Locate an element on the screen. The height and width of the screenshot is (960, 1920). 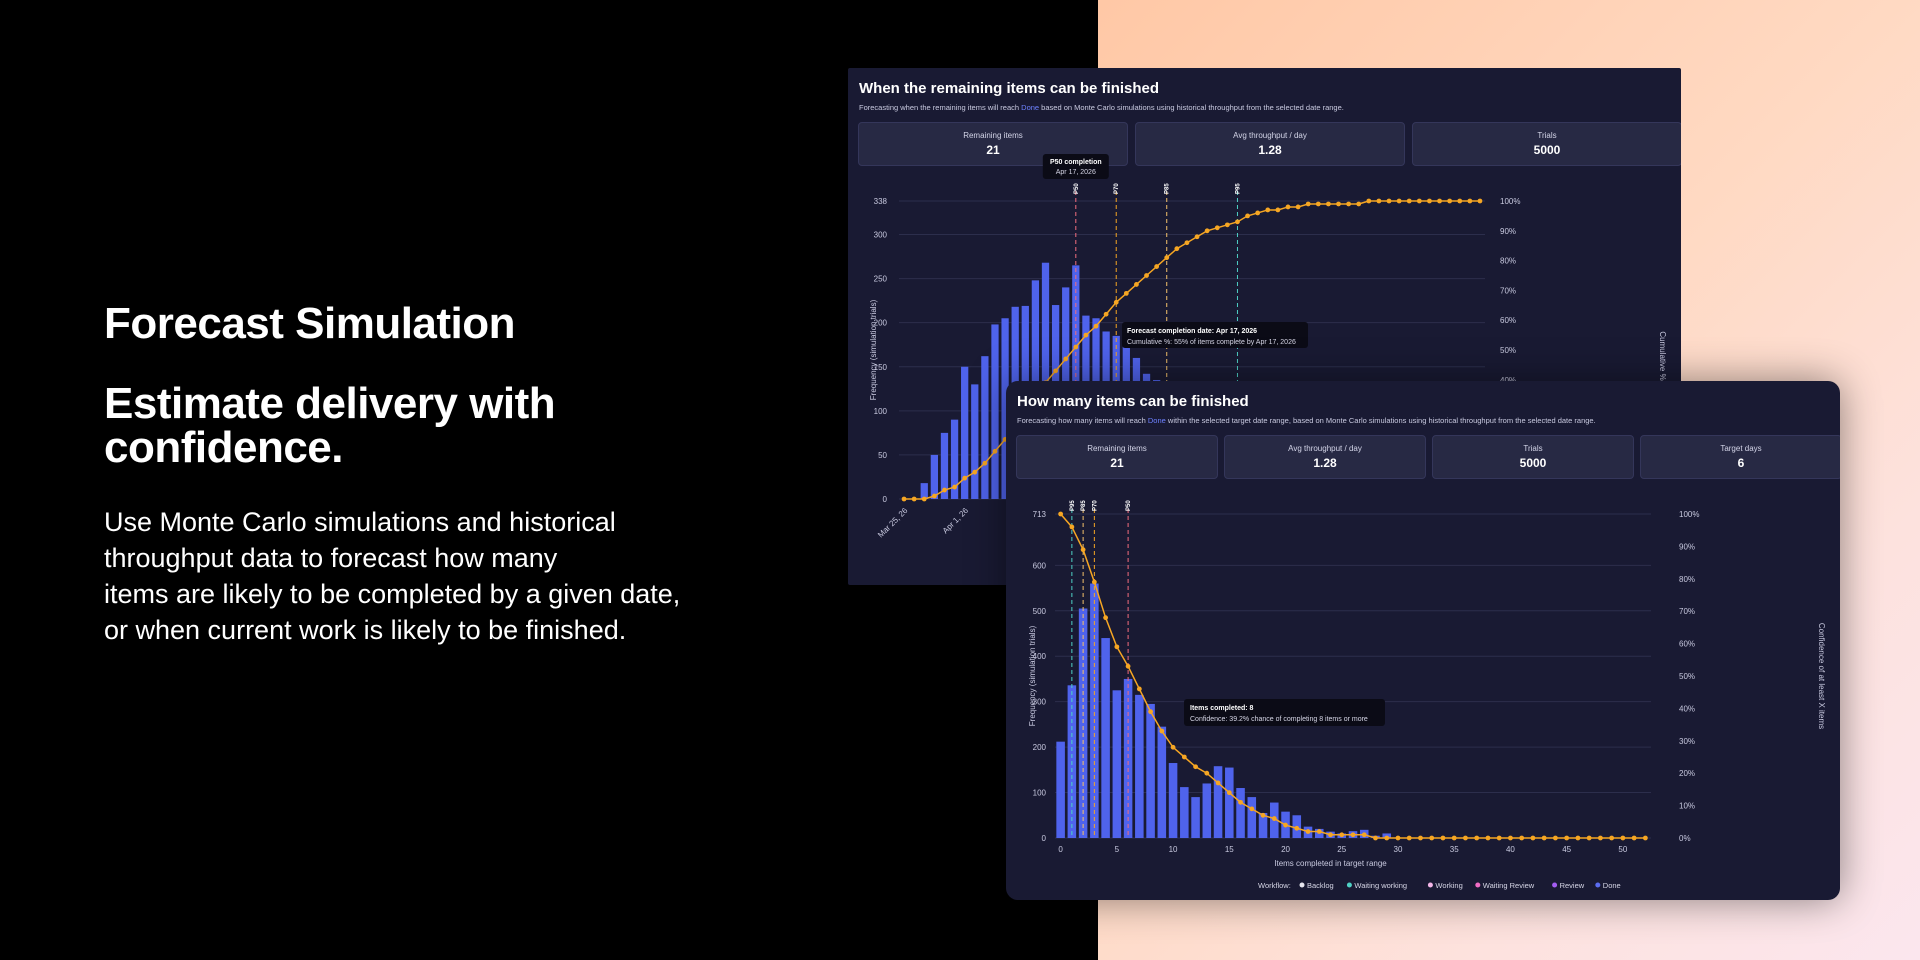
x-tick-label: 45 is located at coordinates (1566, 849).